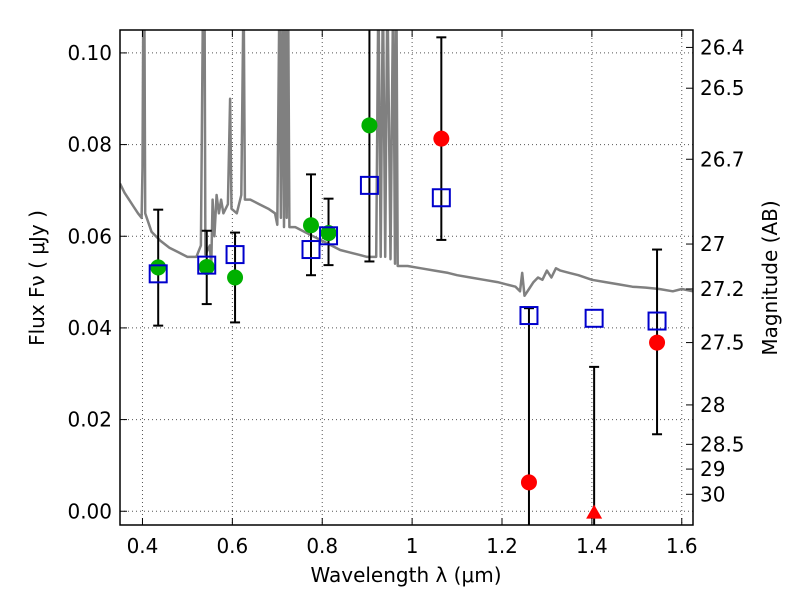  Describe the element at coordinates (89, 145) in the screenshot. I see `y-tick-label: 0.08` at that location.